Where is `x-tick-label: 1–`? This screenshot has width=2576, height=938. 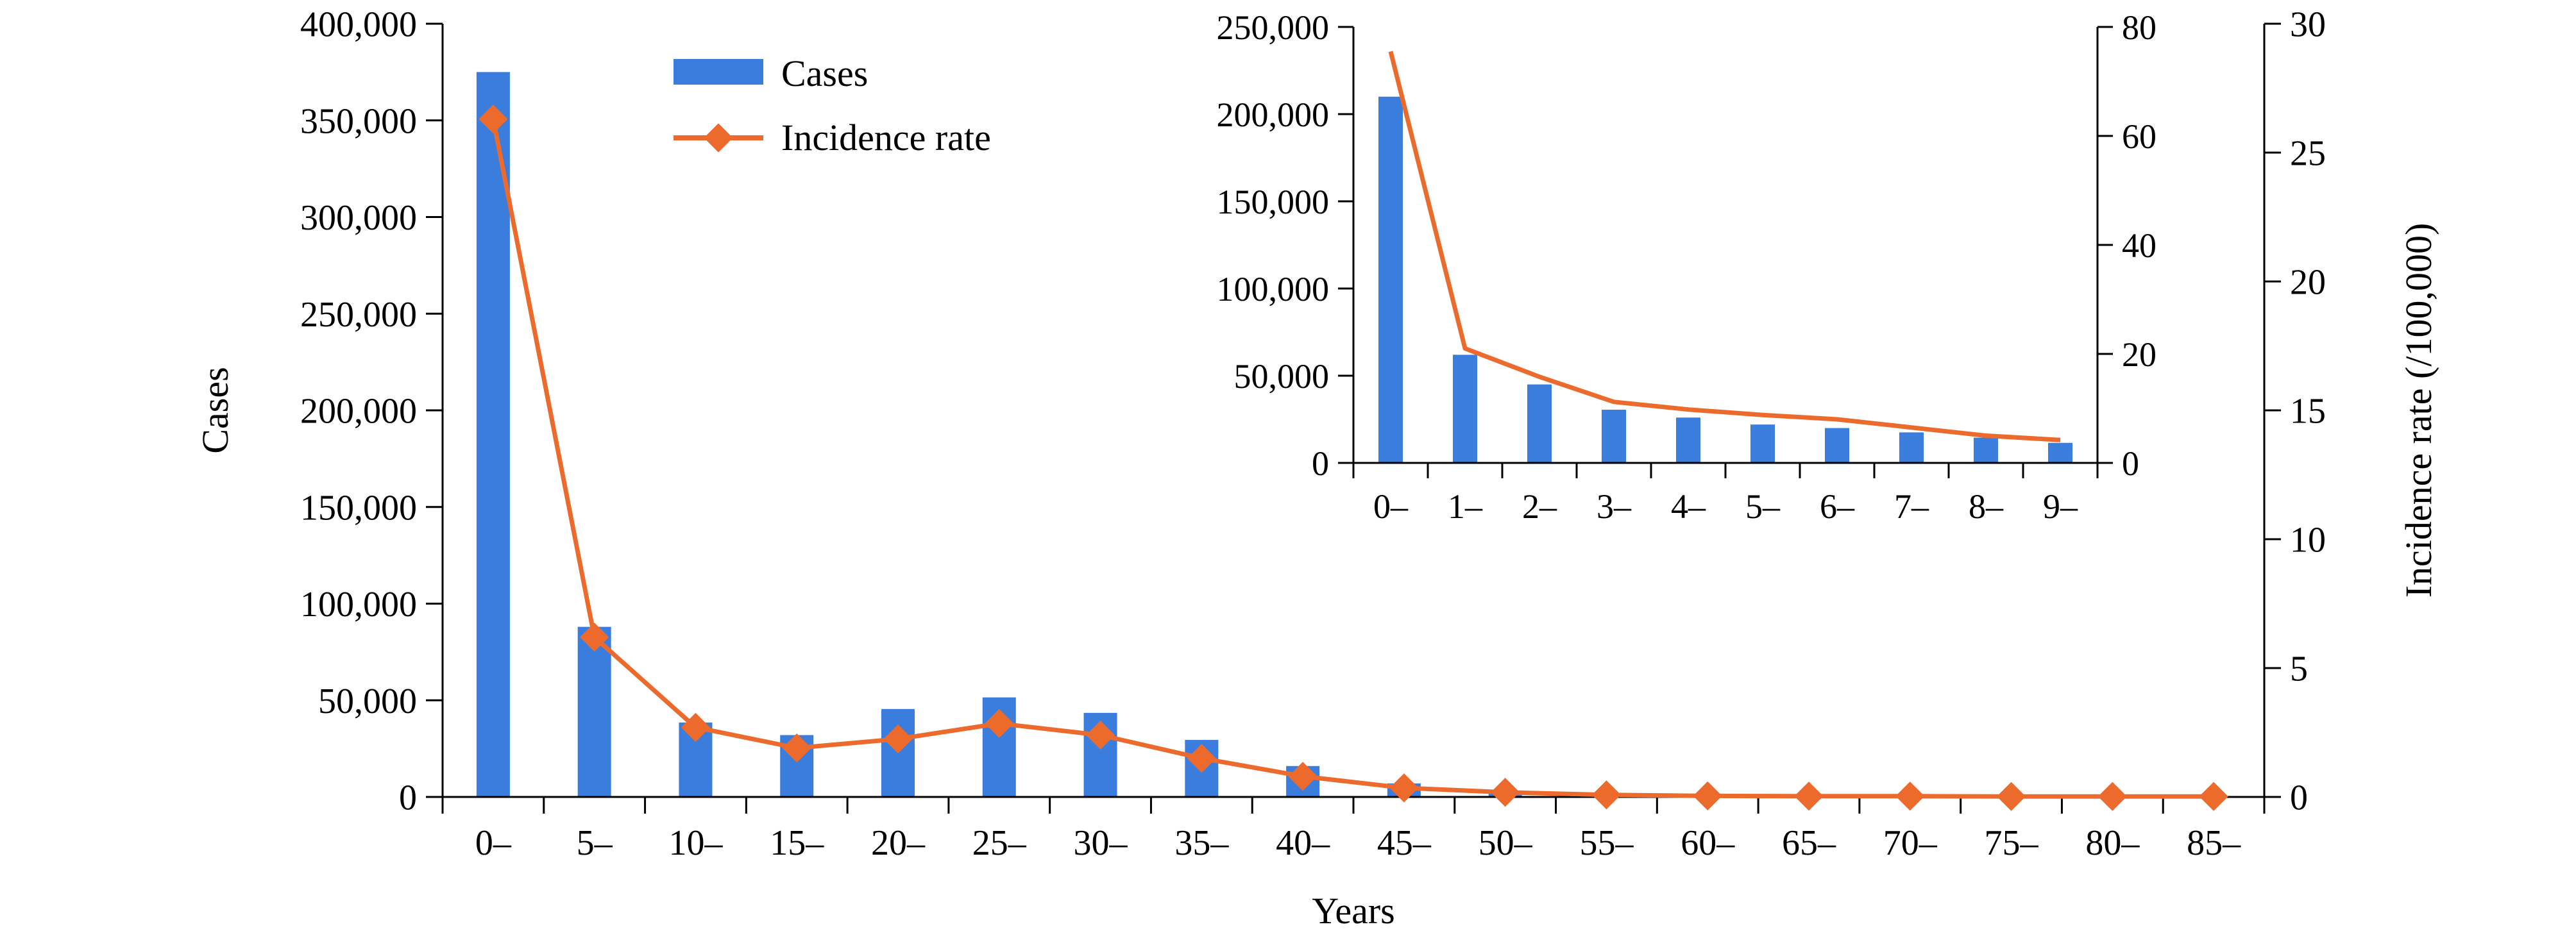 x-tick-label: 1– is located at coordinates (1465, 506).